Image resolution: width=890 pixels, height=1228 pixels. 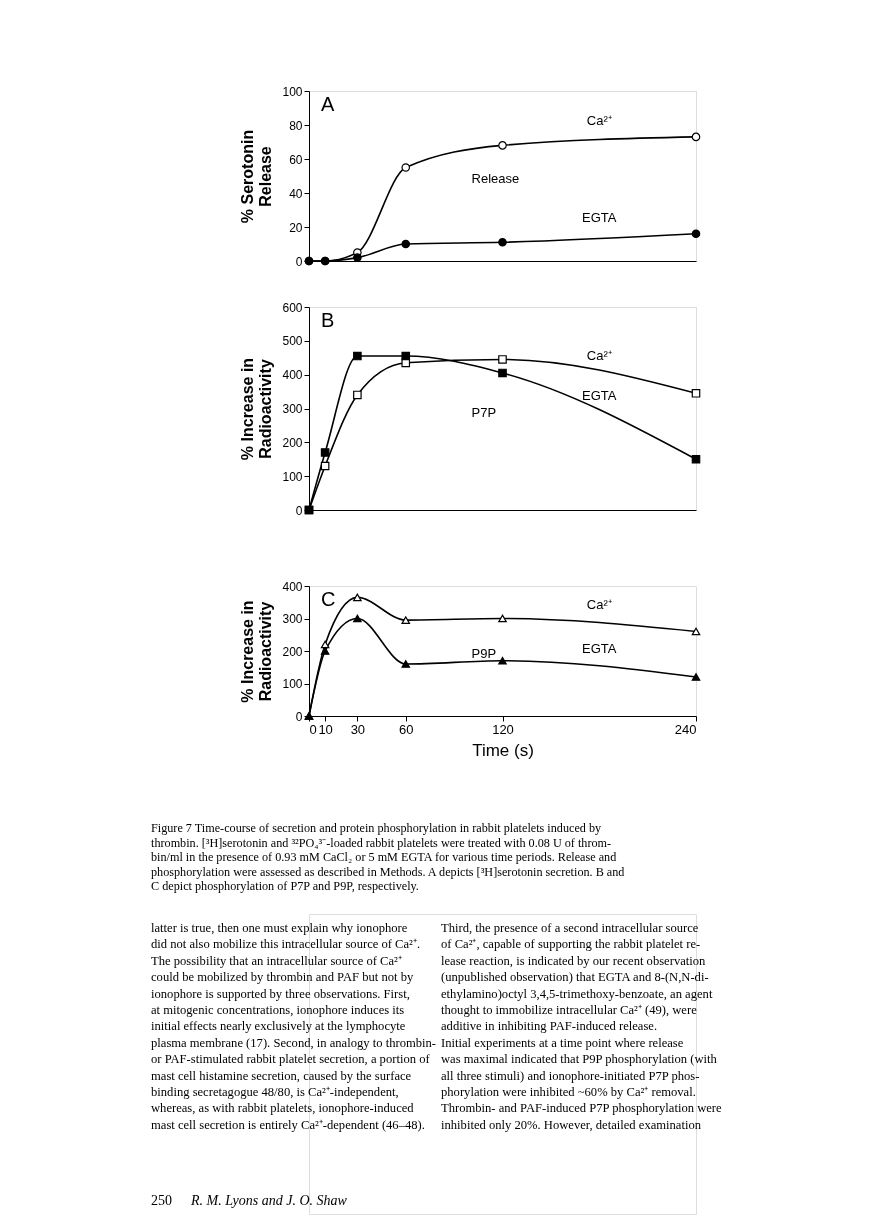 I want to click on x-tick-label: 60, so click(x=406, y=729).